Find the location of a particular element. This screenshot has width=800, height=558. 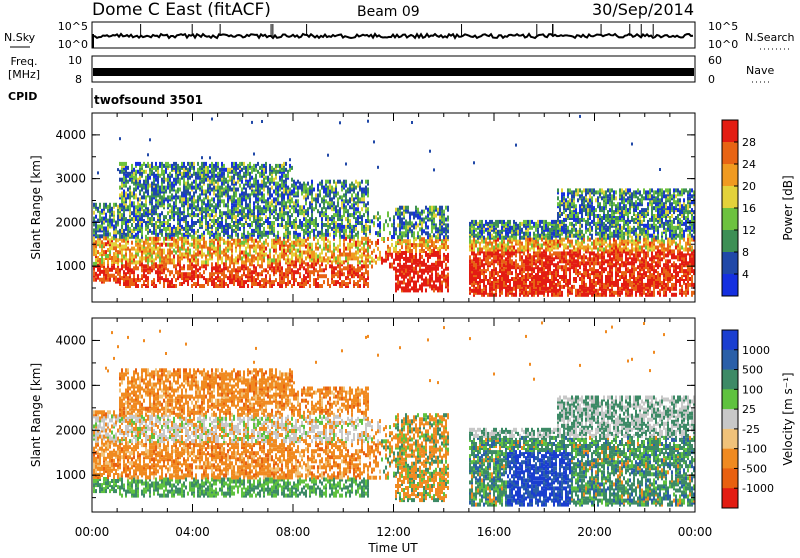

freq-tick-top: 10 is located at coordinates (75, 60).